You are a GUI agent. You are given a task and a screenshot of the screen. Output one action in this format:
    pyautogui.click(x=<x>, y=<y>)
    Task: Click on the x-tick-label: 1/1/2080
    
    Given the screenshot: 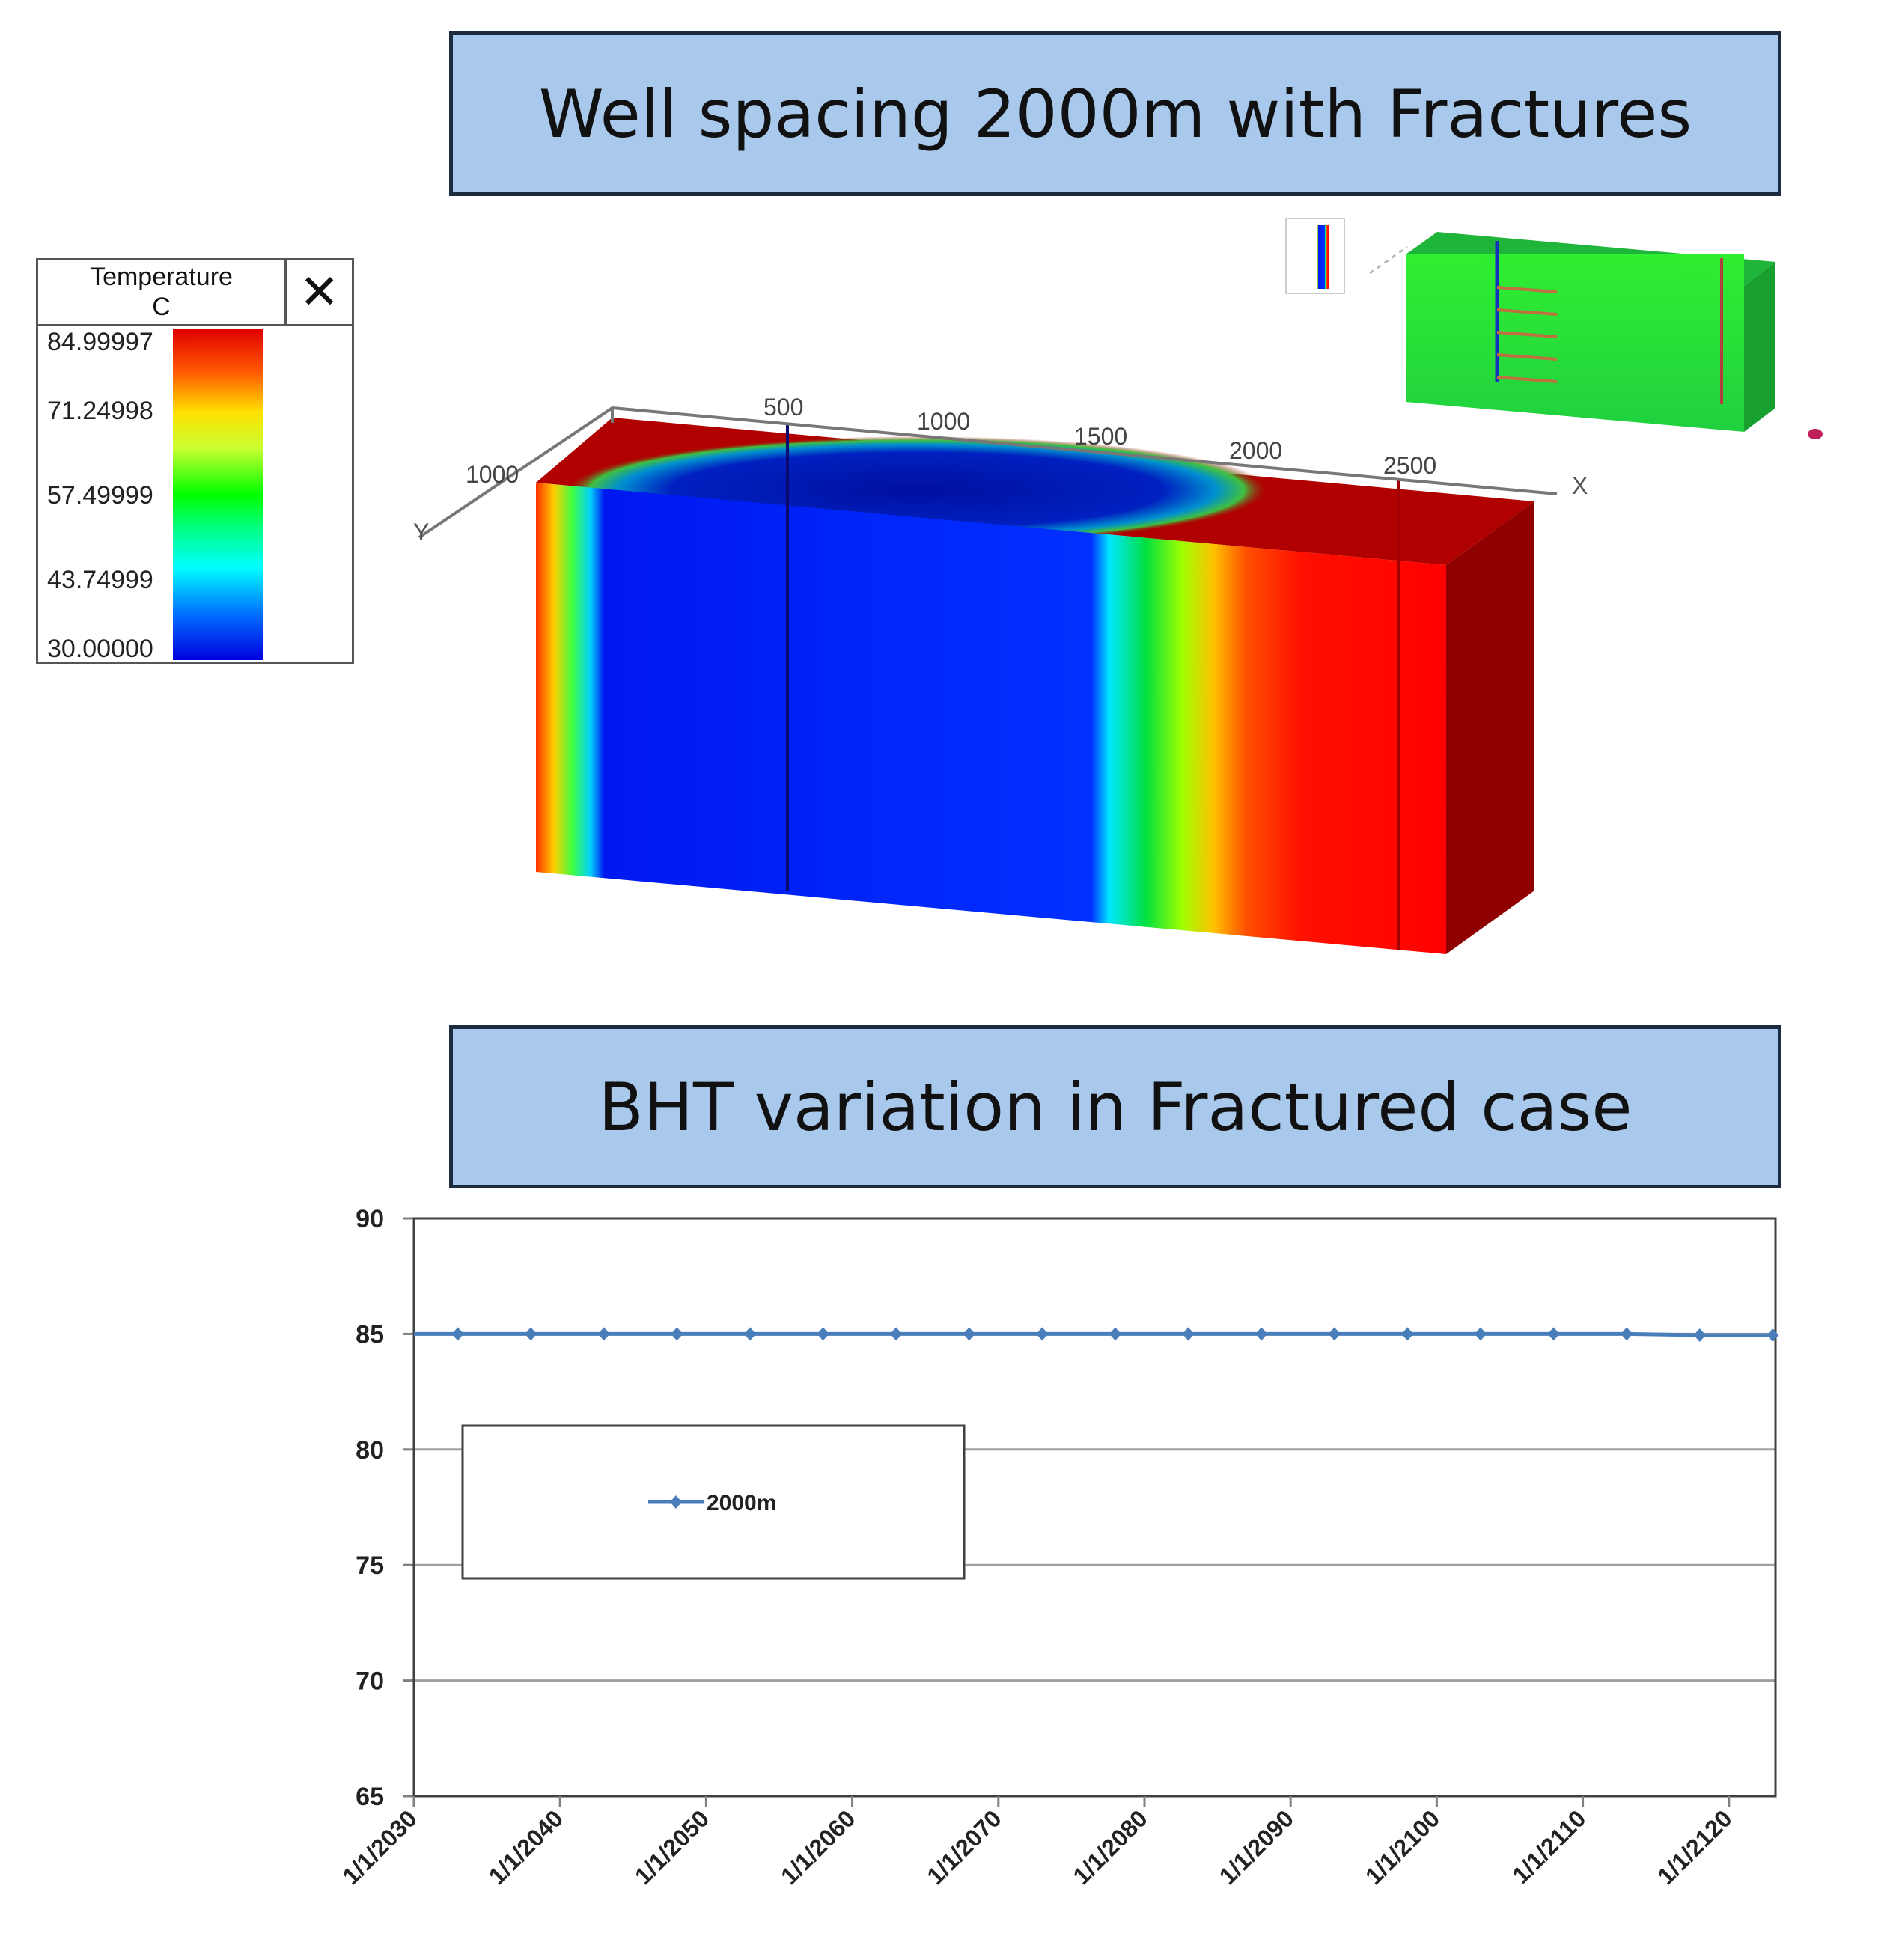 What is the action you would take?
    pyautogui.click(x=1110, y=1847)
    